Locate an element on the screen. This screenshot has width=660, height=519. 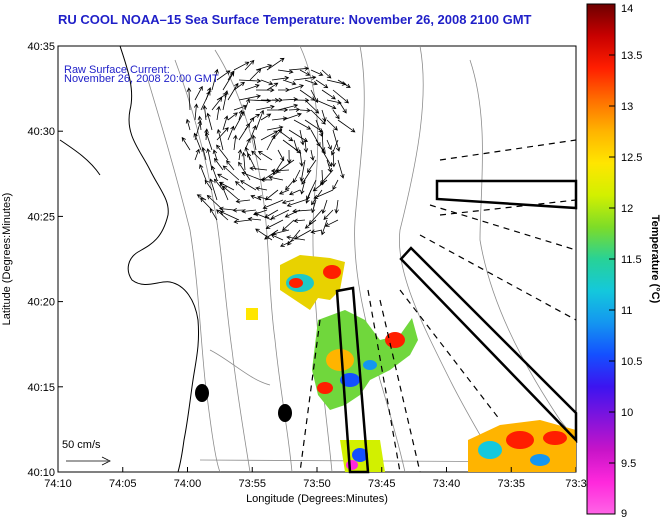
x-tick-label: 74:00 is located at coordinates (188, 484).